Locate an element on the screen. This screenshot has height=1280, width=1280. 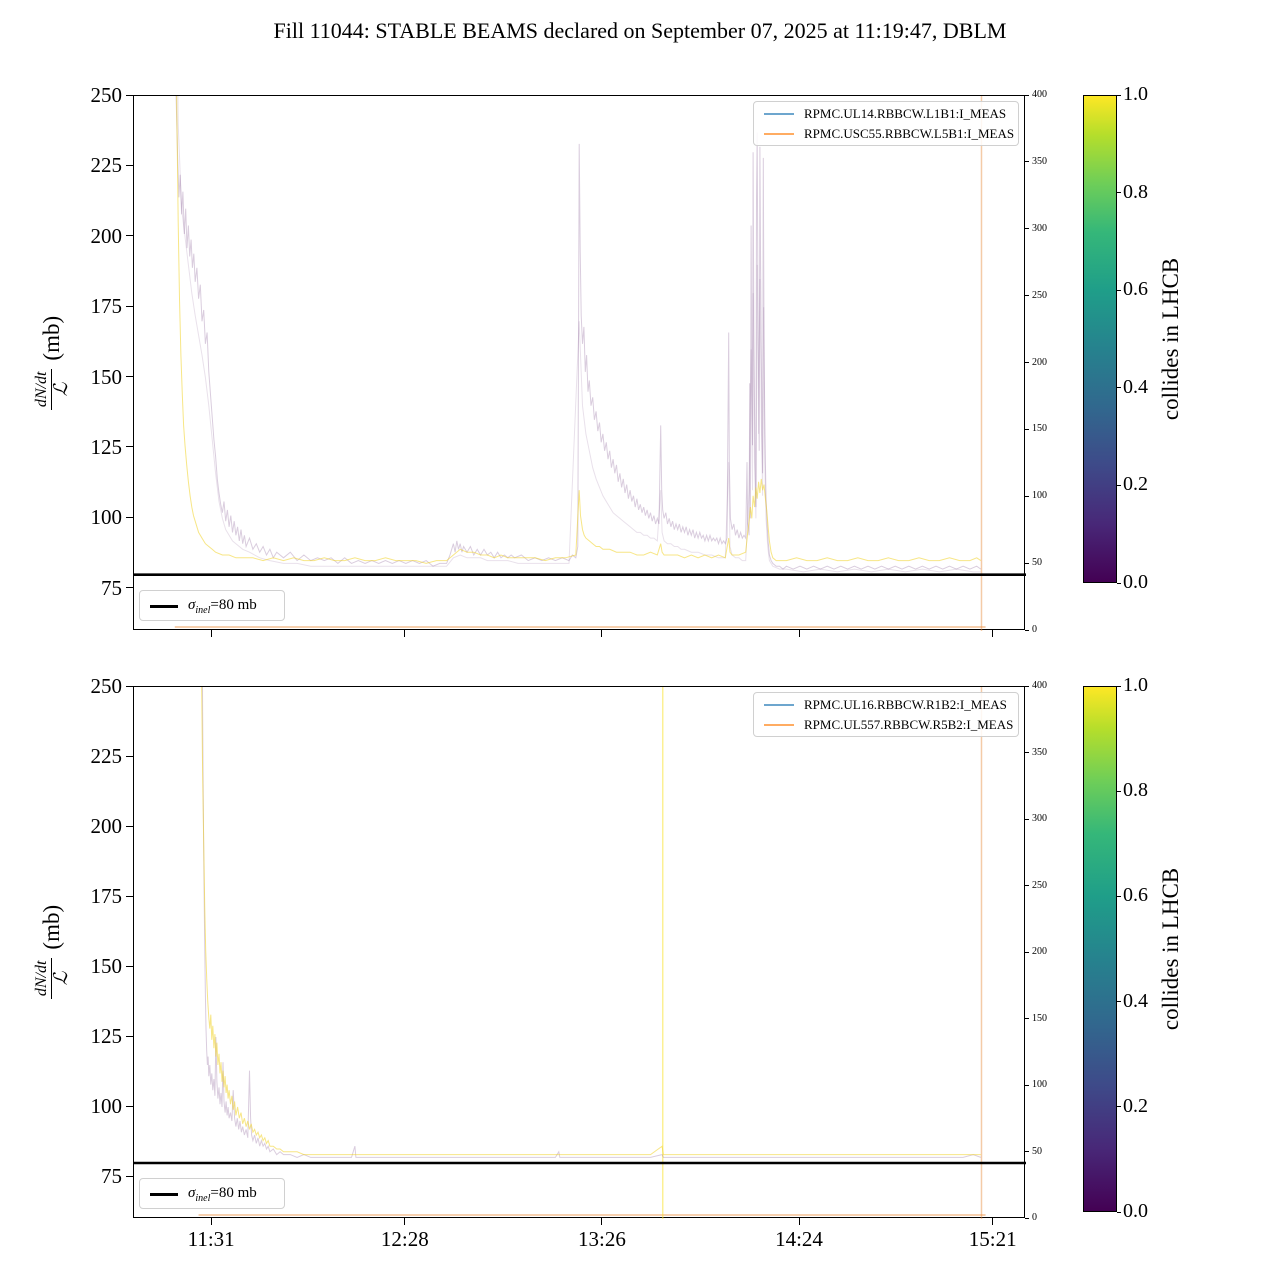
y-tick-label: 250 is located at coordinates (106, 686).